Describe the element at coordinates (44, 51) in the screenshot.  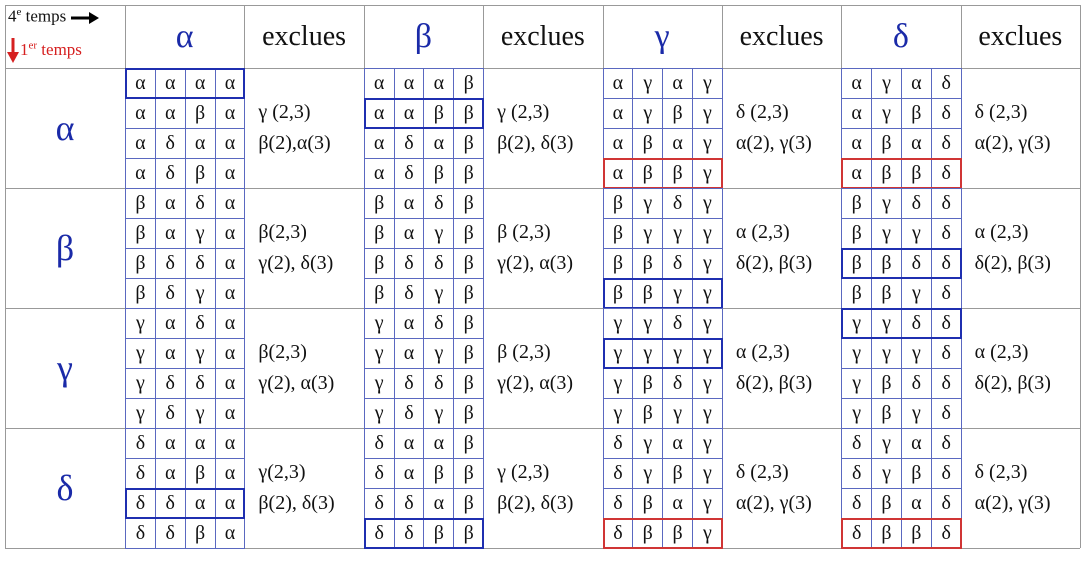
I see `corner-bottom: 1er temps` at that location.